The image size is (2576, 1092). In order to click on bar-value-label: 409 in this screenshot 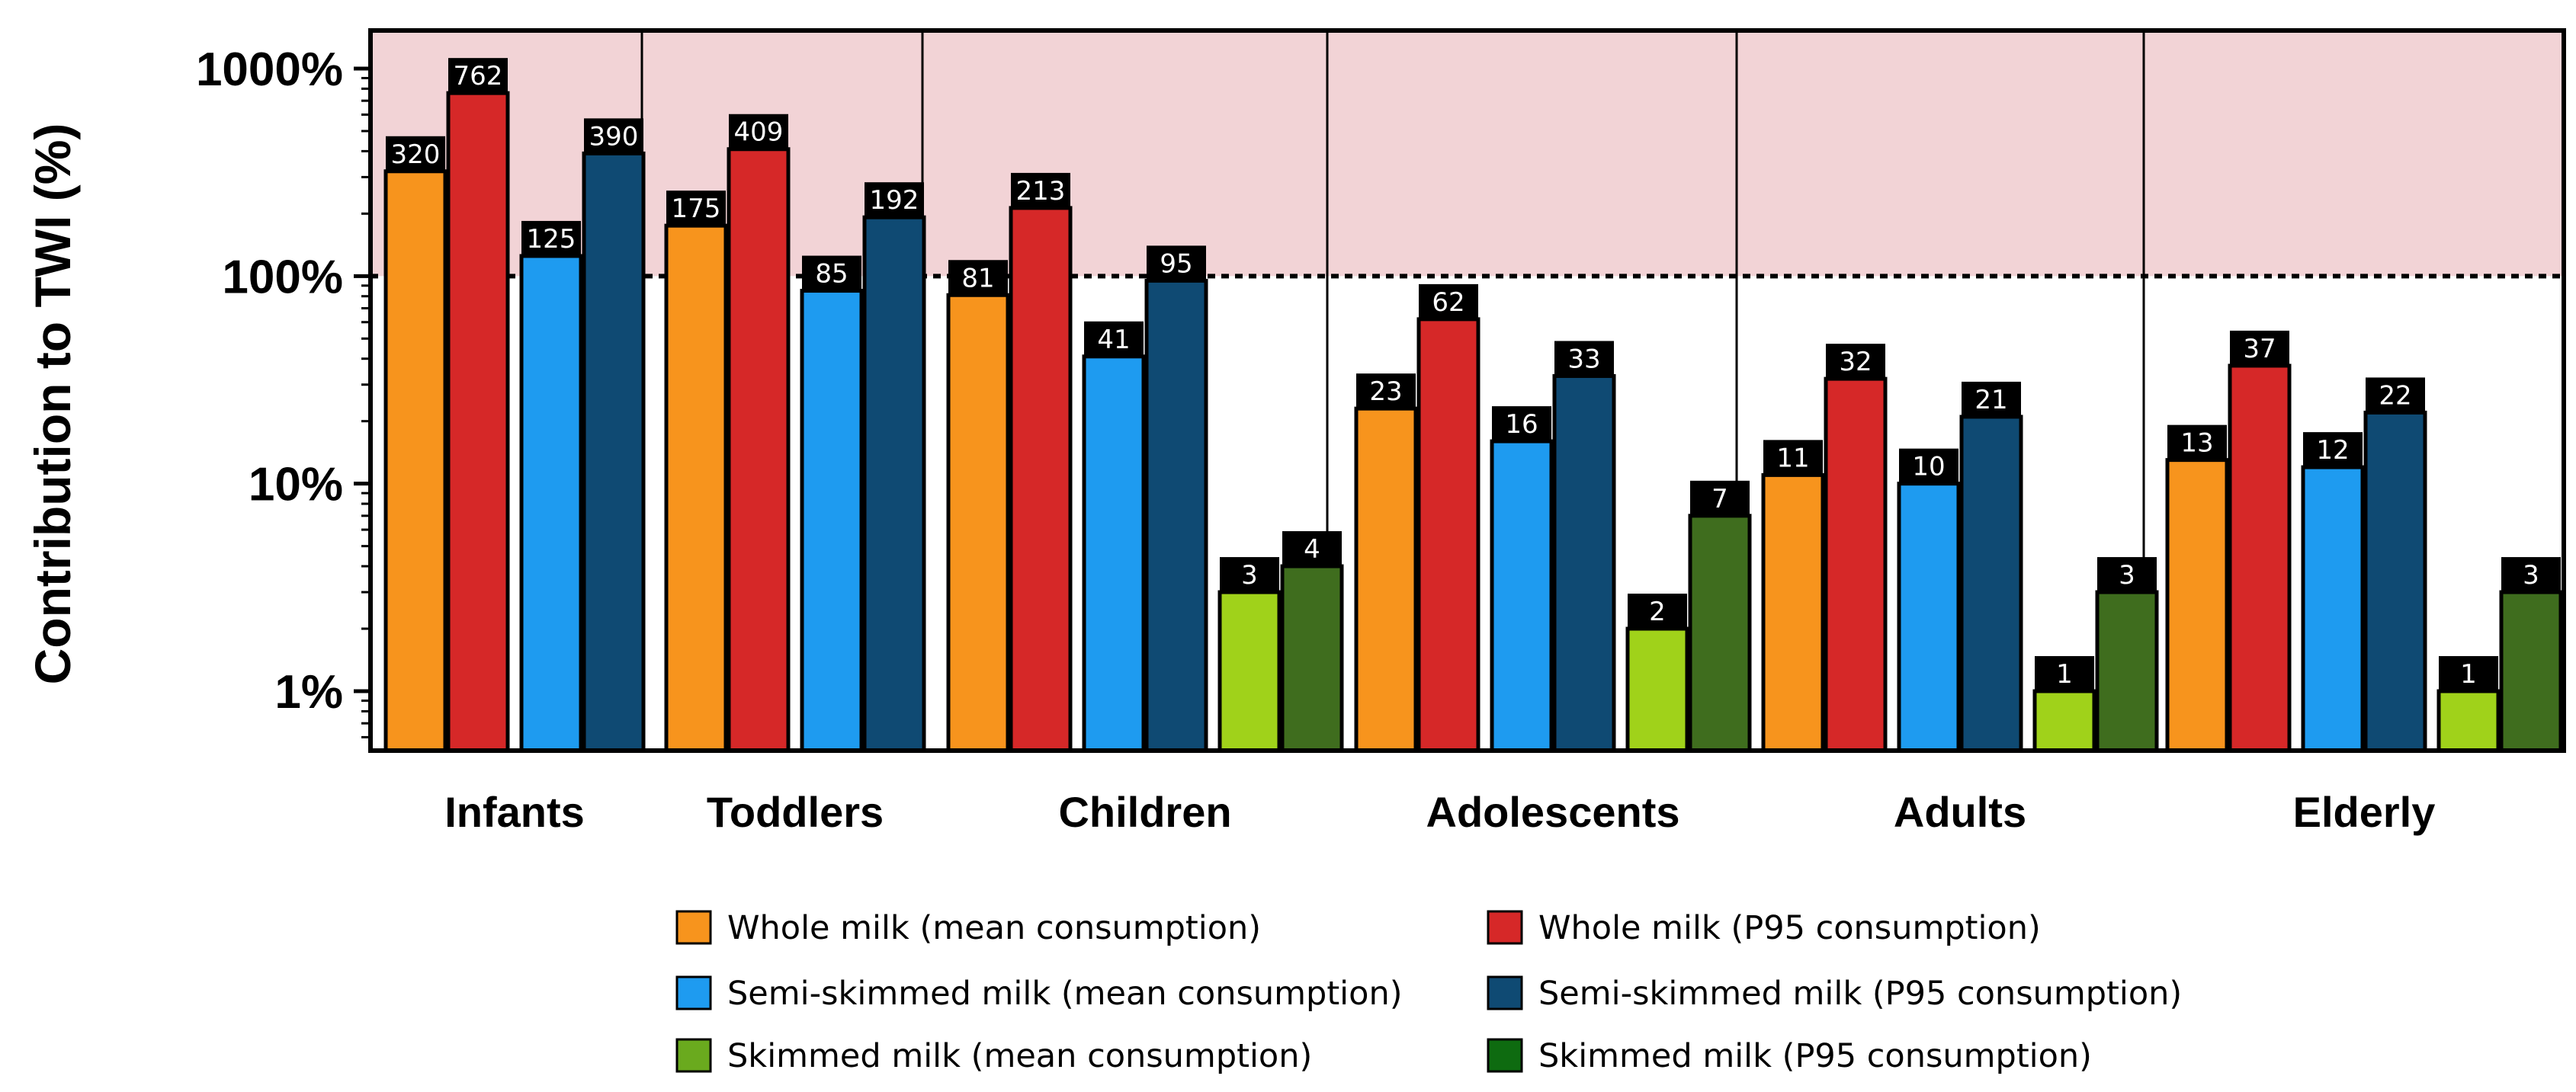, I will do `click(759, 132)`.